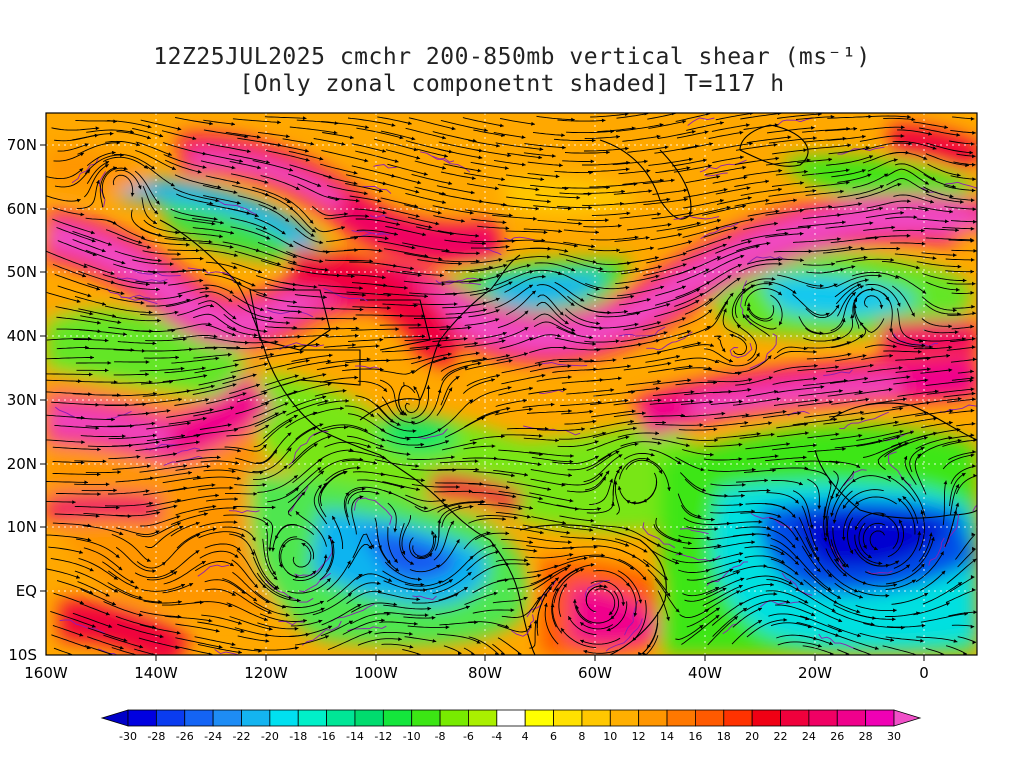  What do you see at coordinates (496, 736) in the screenshot?
I see `colorbar-tick-label: -4` at bounding box center [496, 736].